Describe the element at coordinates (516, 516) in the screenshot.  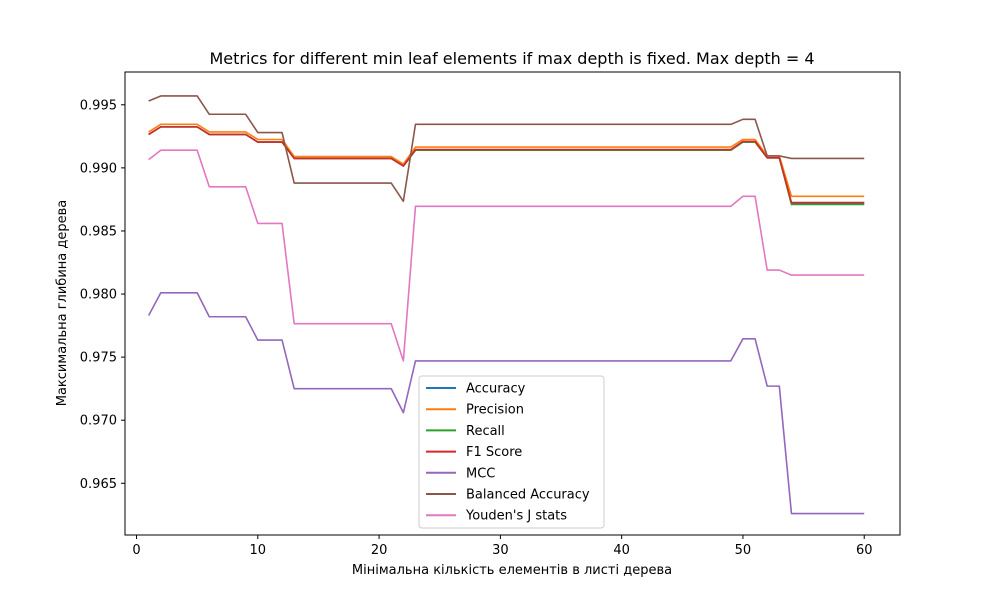
I see `legend-label-youden-s-j-stats: Youden's J stats` at that location.